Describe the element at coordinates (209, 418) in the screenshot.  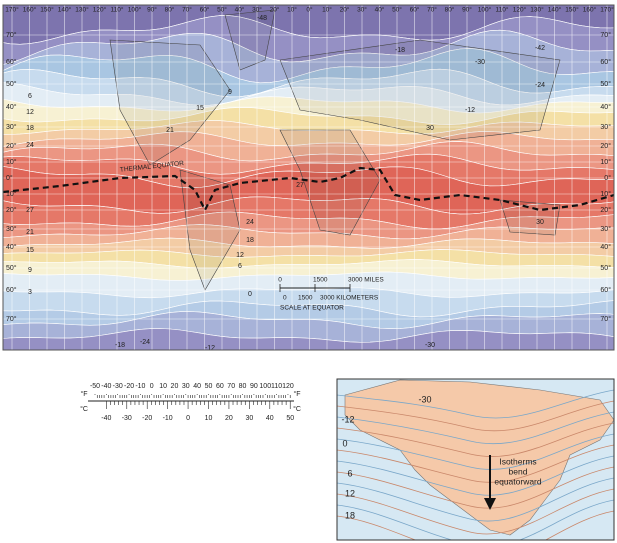
I see `celsius-label: 10` at that location.